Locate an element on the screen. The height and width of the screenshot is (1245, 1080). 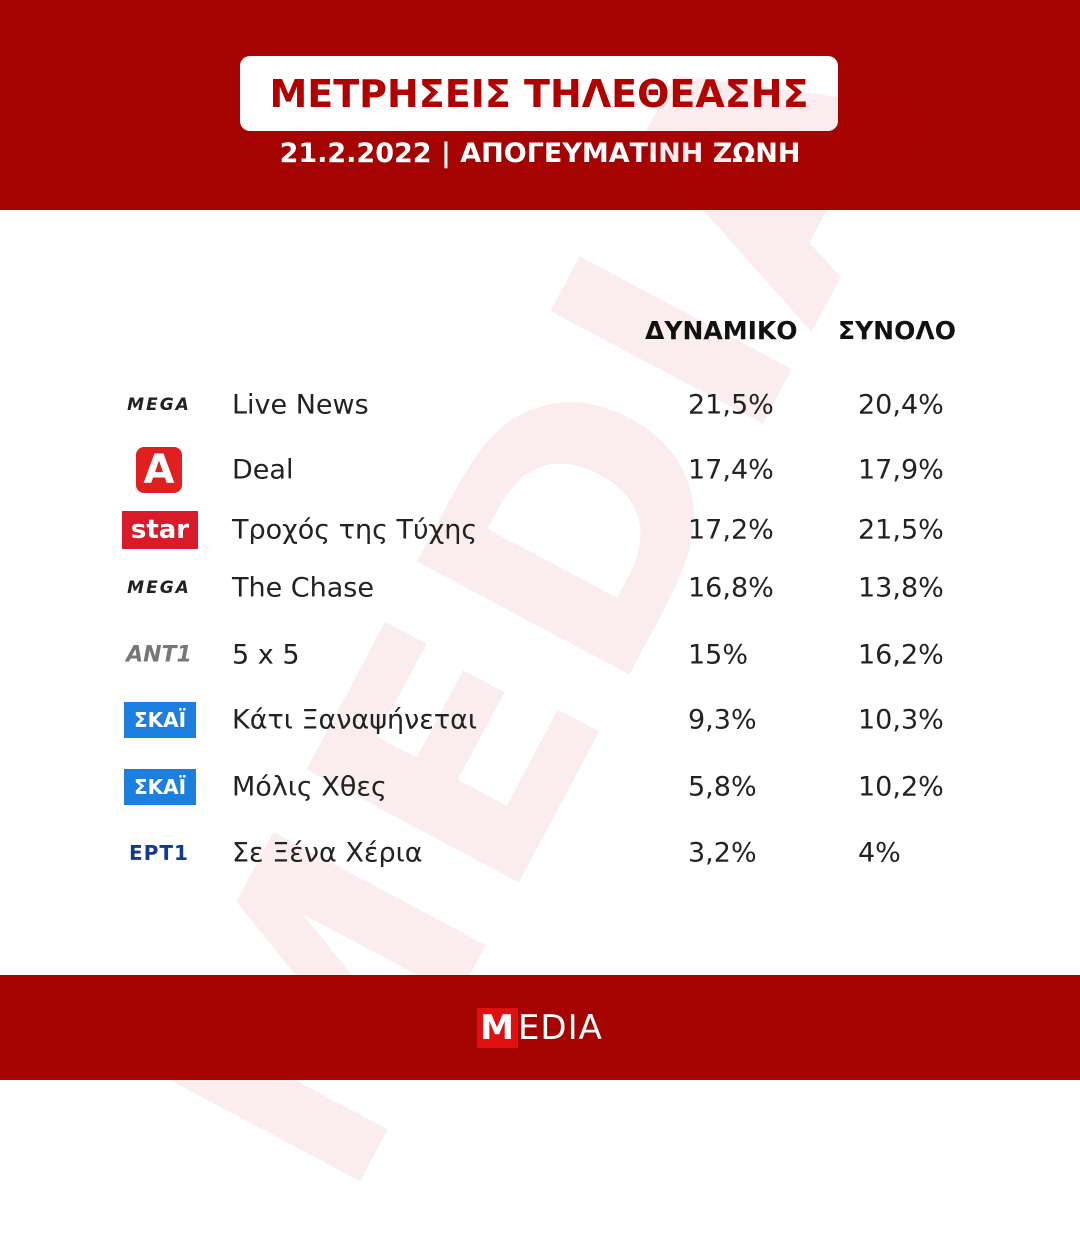
total-share: 20,4% is located at coordinates (901, 405).